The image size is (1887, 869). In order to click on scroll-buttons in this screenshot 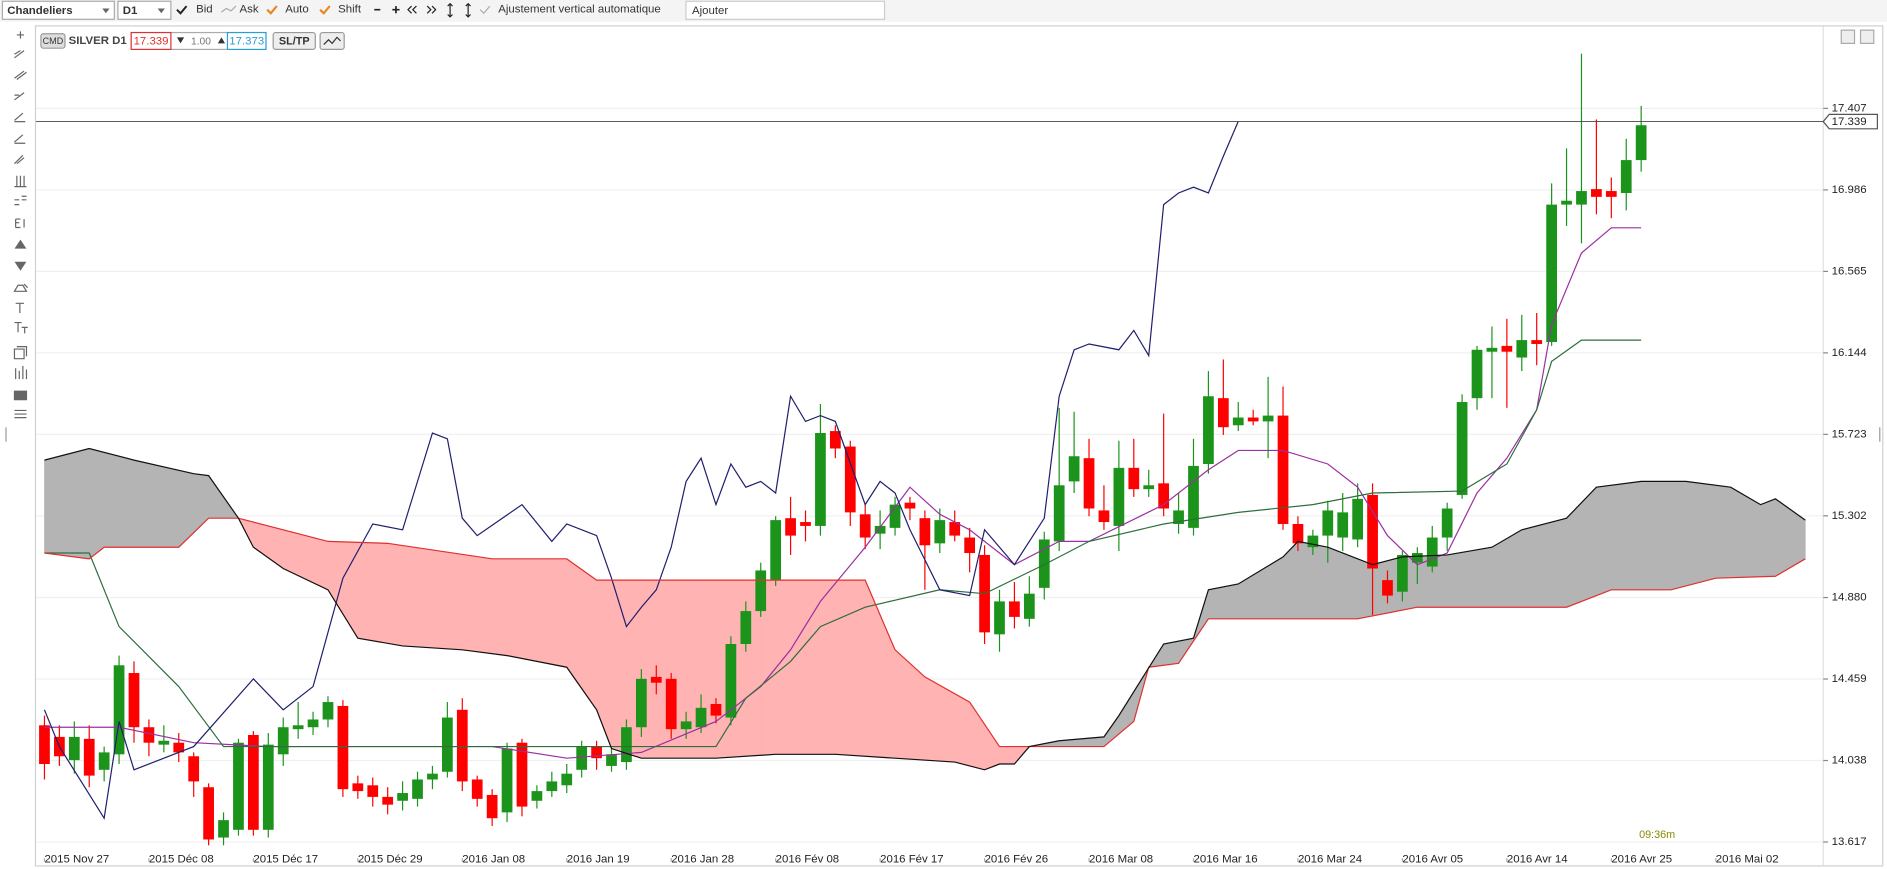, I will do `click(422, 9)`.